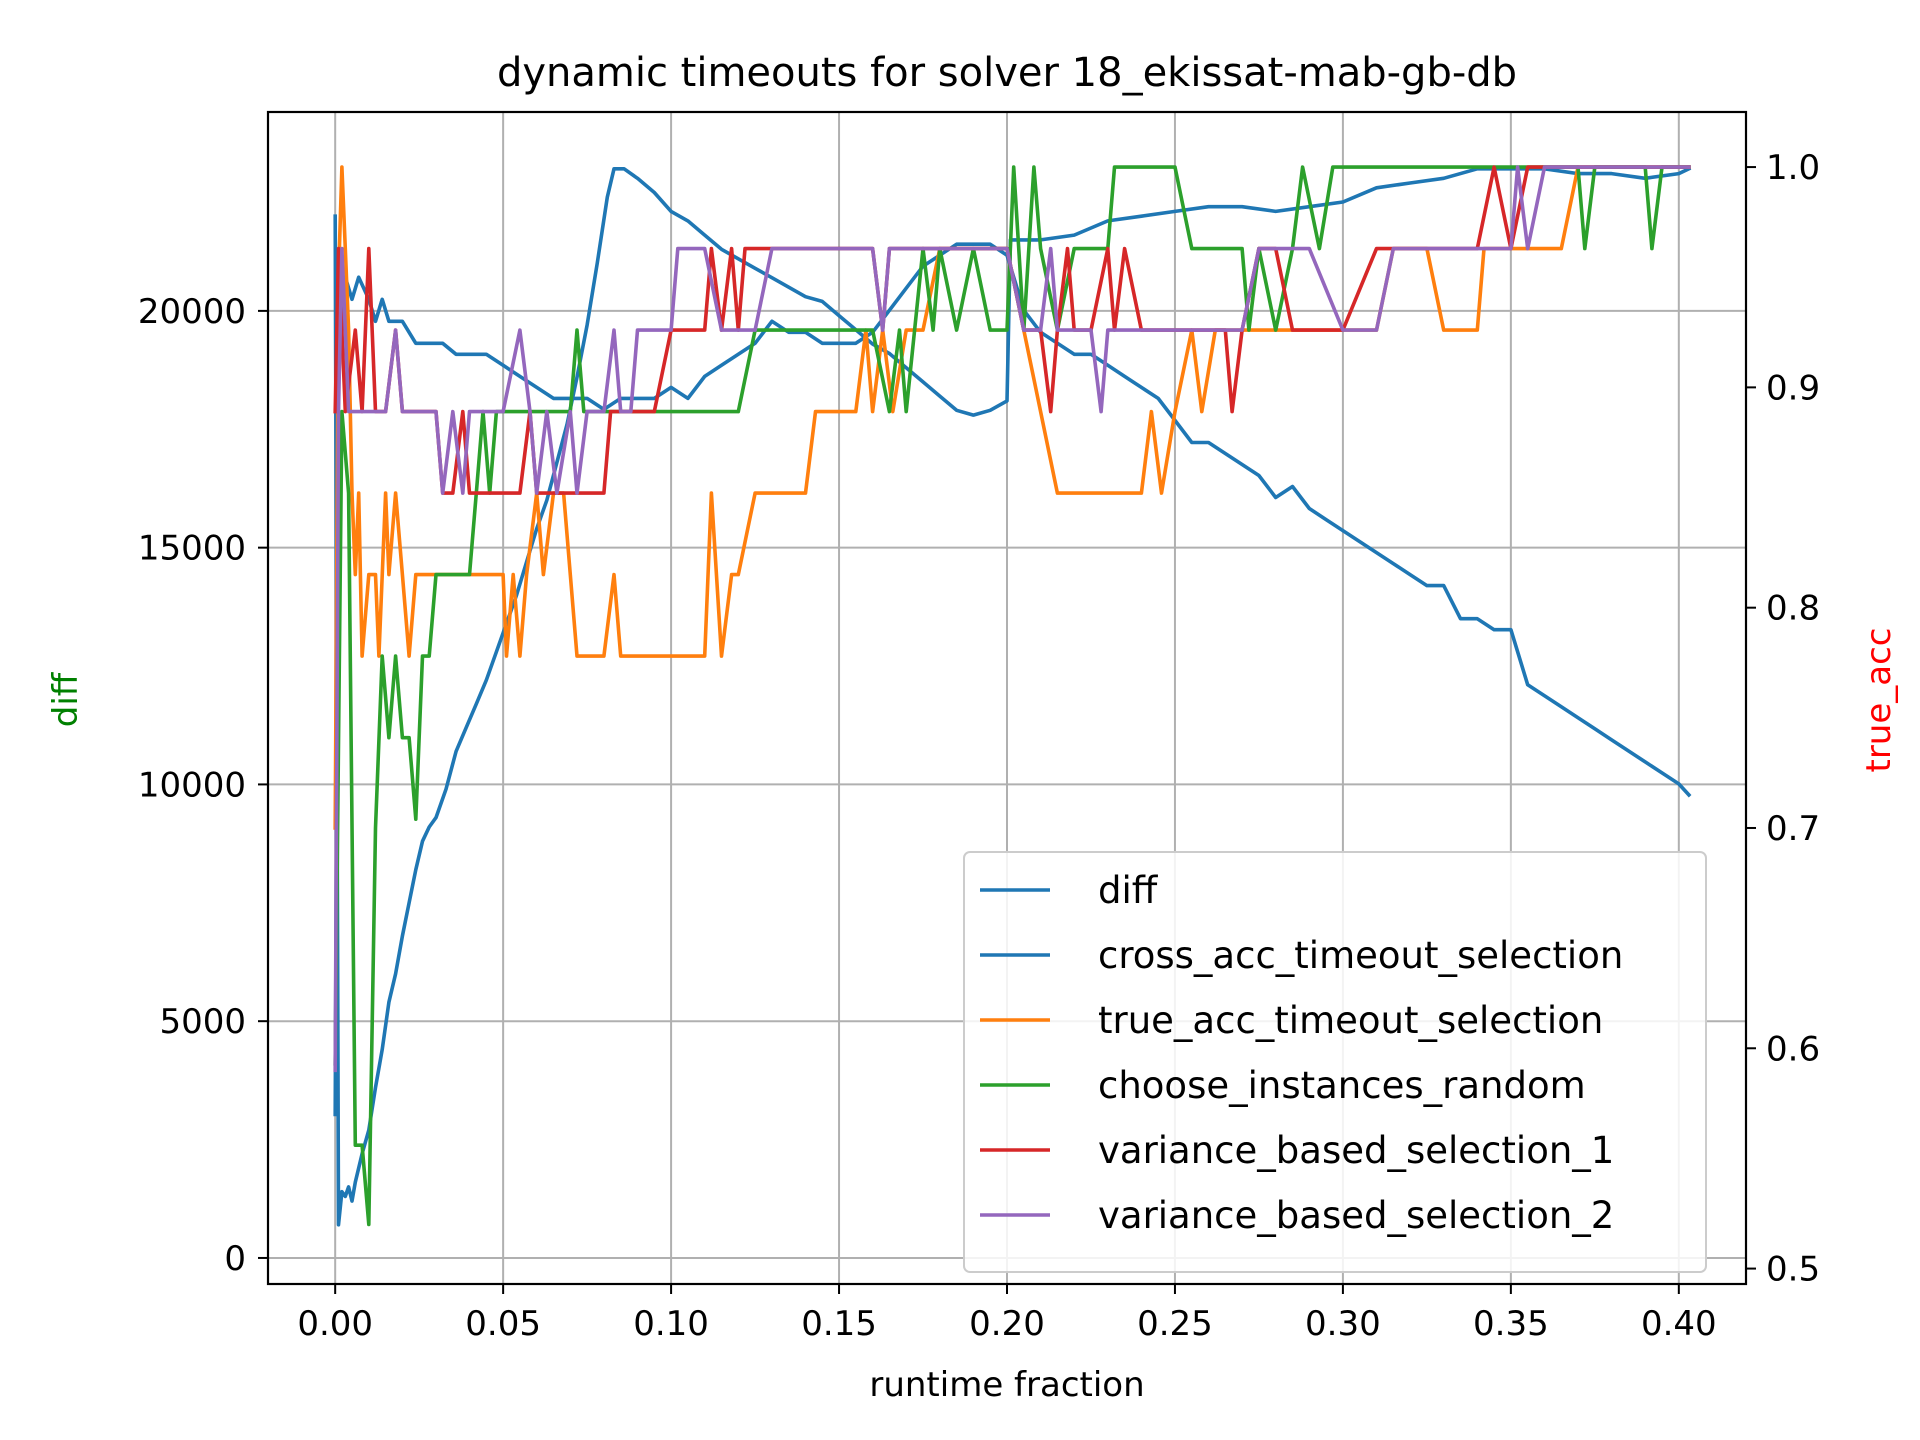 The width and height of the screenshot is (1920, 1440). I want to click on x-tick-label: 0.25, so click(1175, 1324).